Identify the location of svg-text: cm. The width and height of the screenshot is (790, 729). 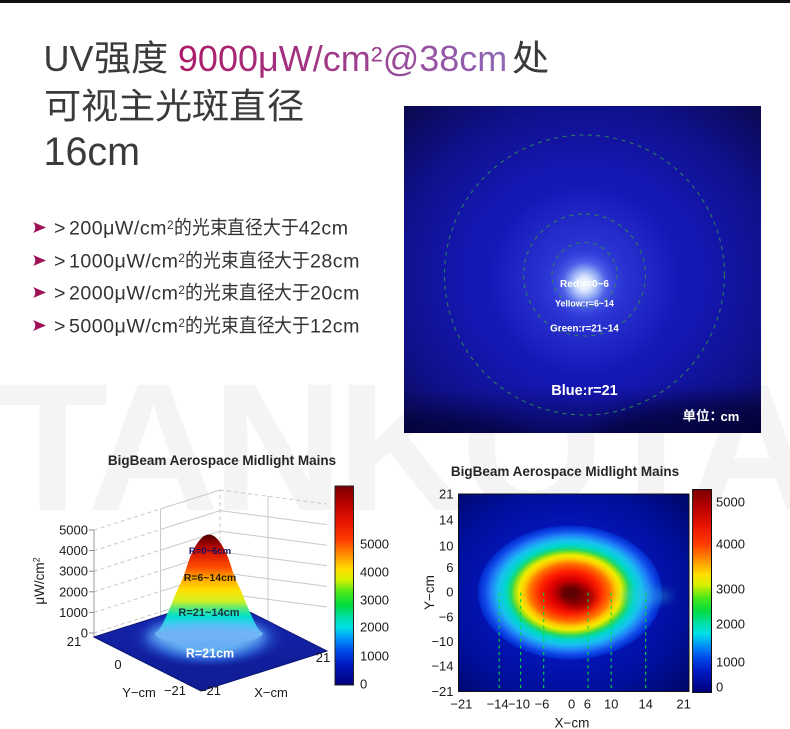
(730, 416).